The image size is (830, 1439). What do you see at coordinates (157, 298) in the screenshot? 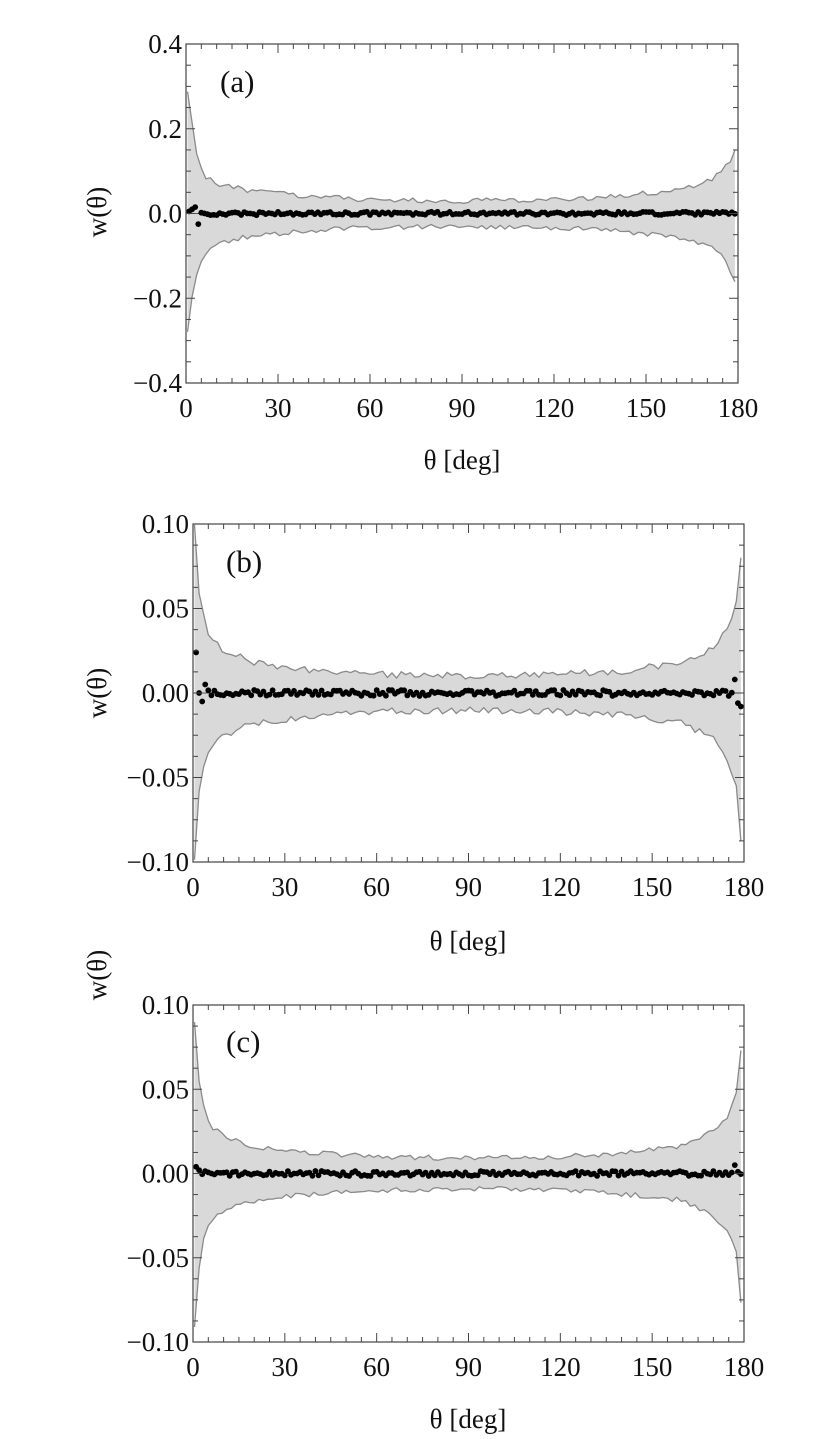
I see `y-tick-label: −0.2` at bounding box center [157, 298].